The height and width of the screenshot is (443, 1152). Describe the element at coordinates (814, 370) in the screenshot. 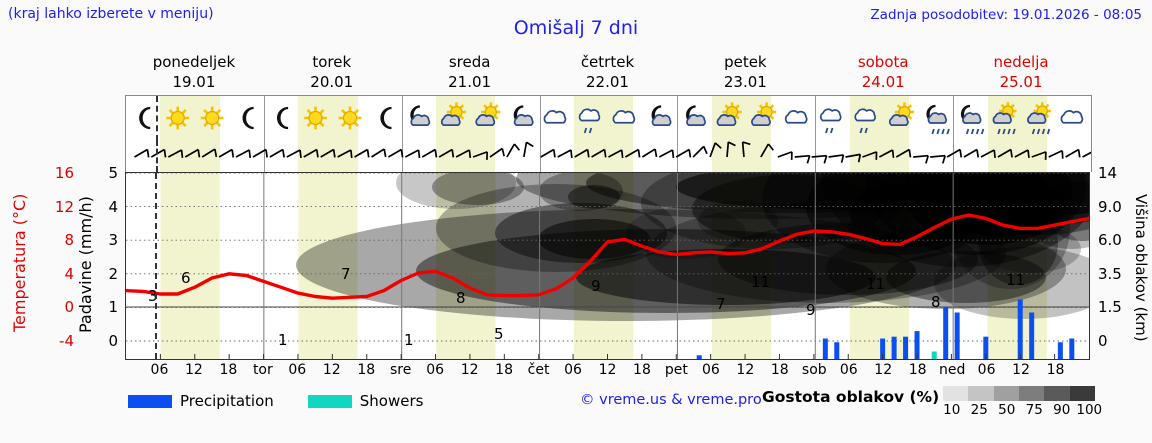

I see `x-tick-19: sob` at that location.